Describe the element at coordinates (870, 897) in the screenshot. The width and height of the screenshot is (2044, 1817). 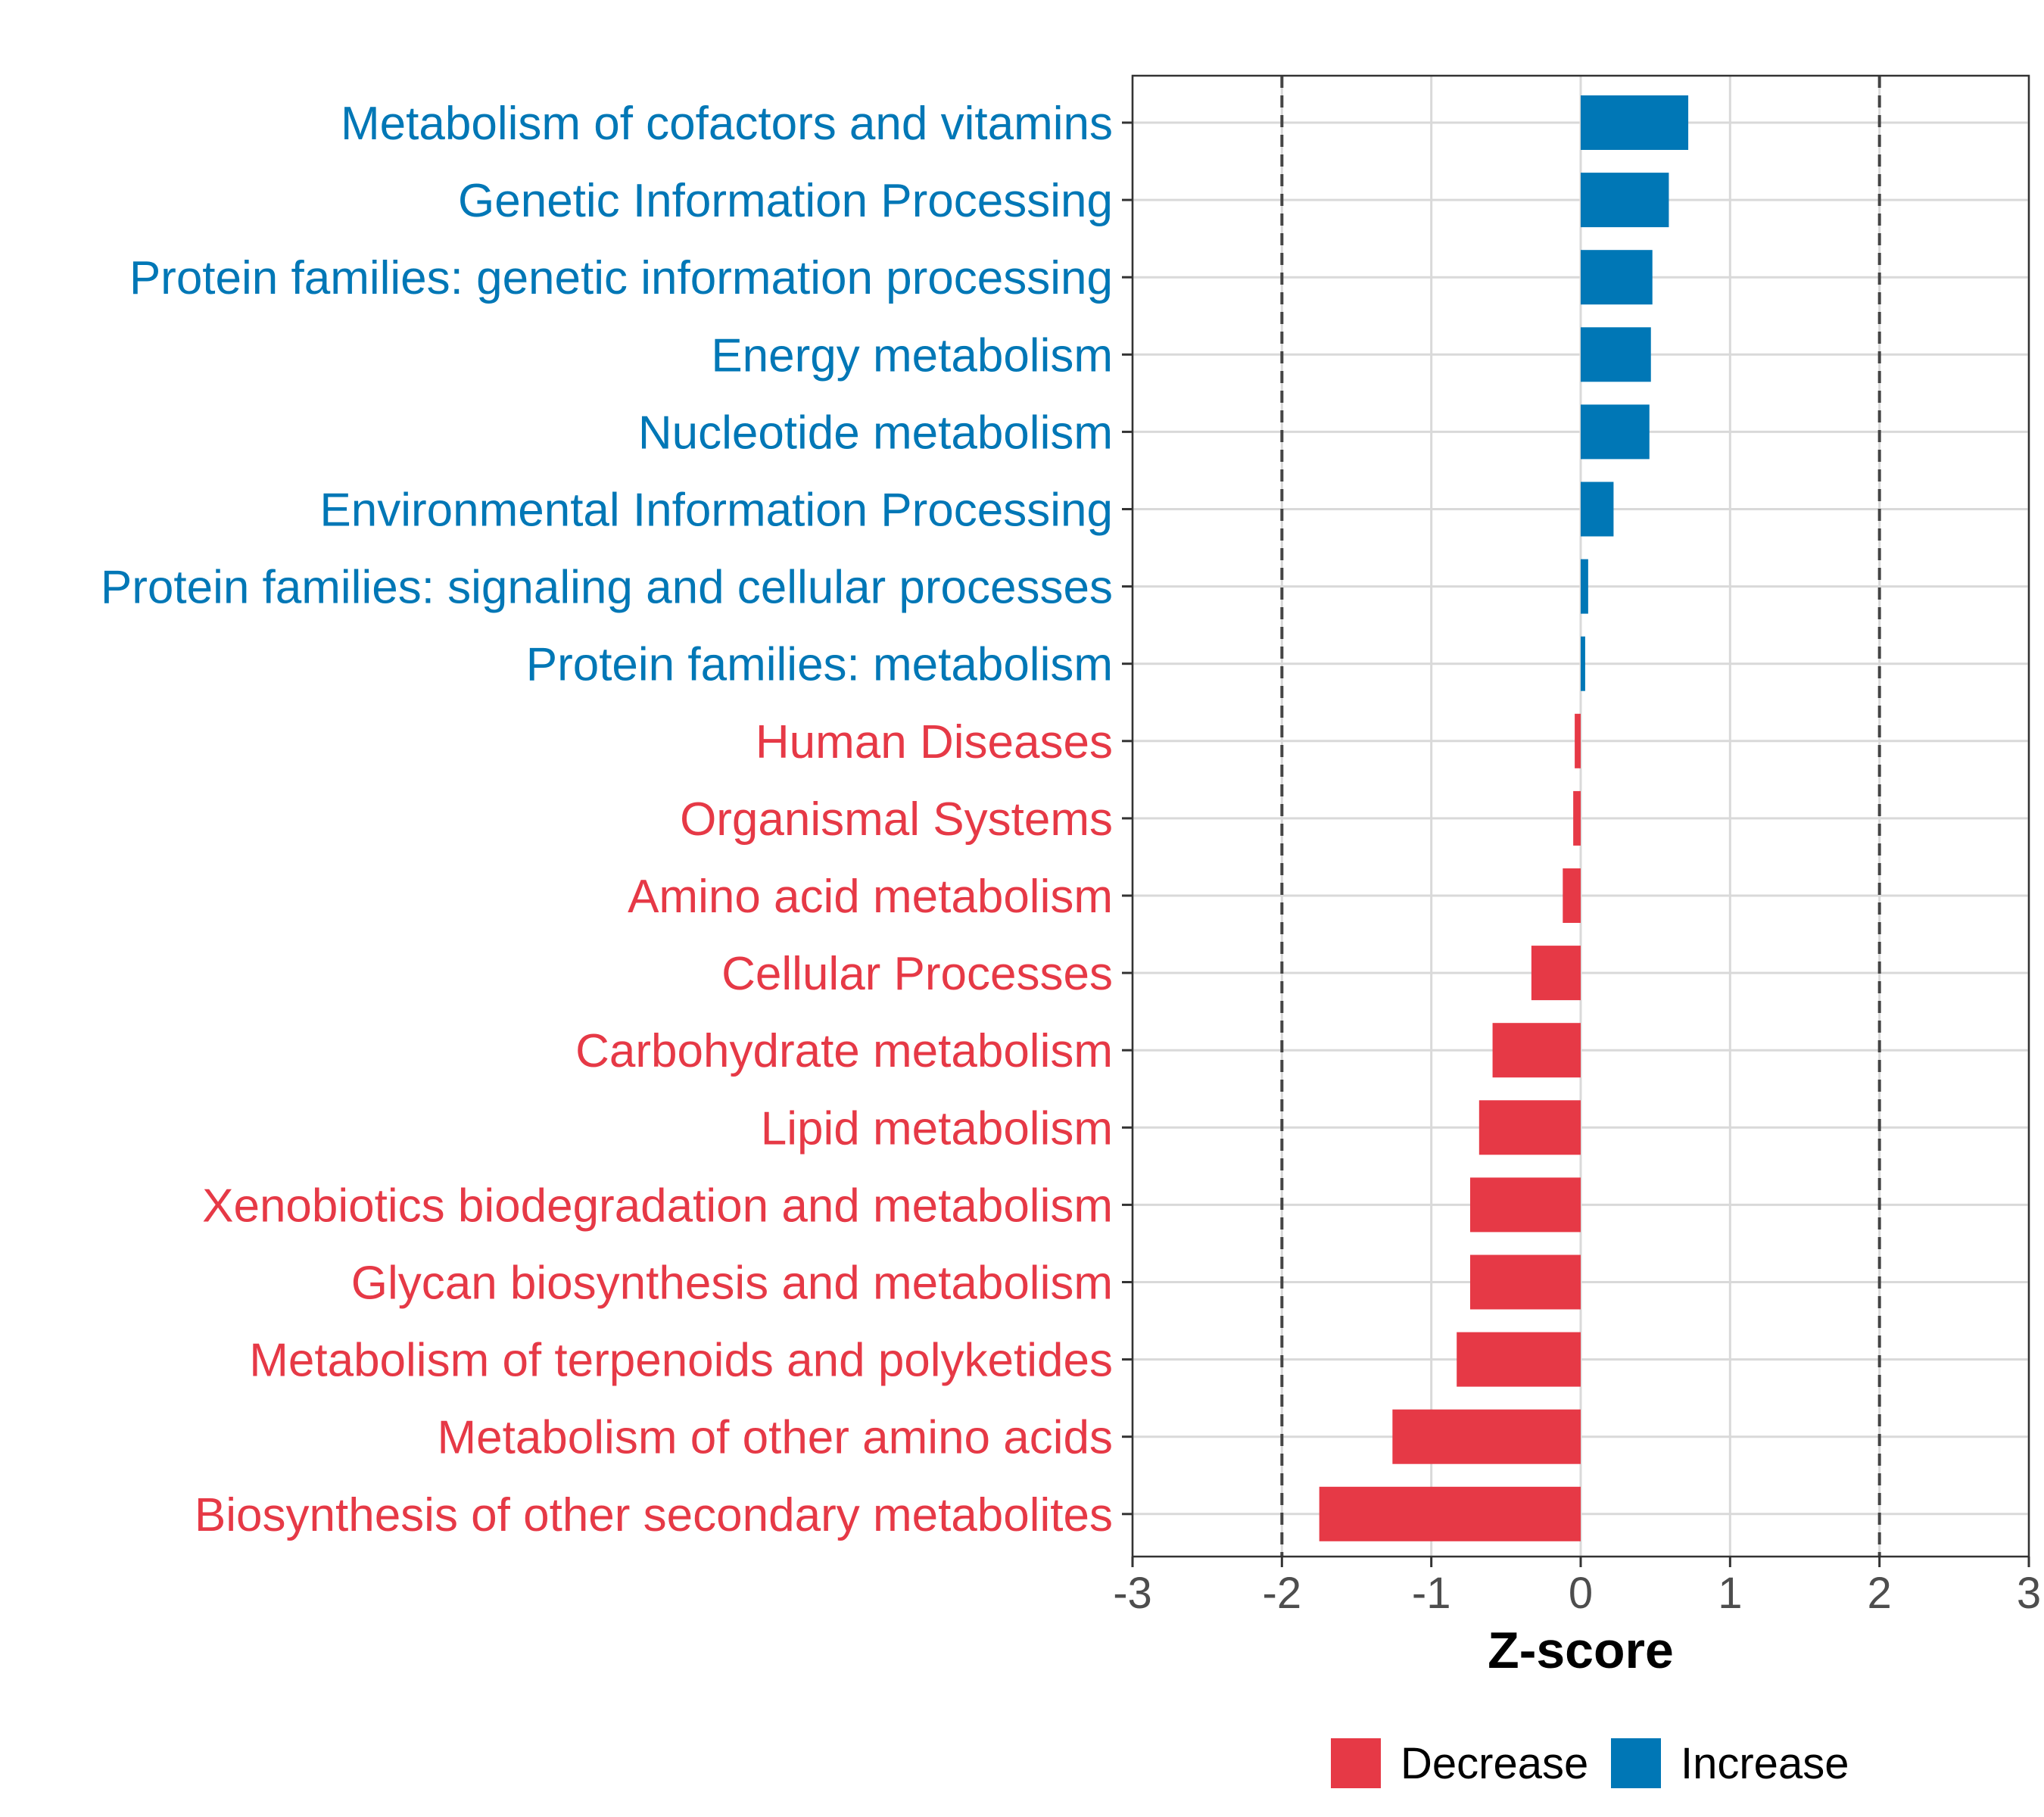
I see `category-label: Amino acid metabolism` at that location.